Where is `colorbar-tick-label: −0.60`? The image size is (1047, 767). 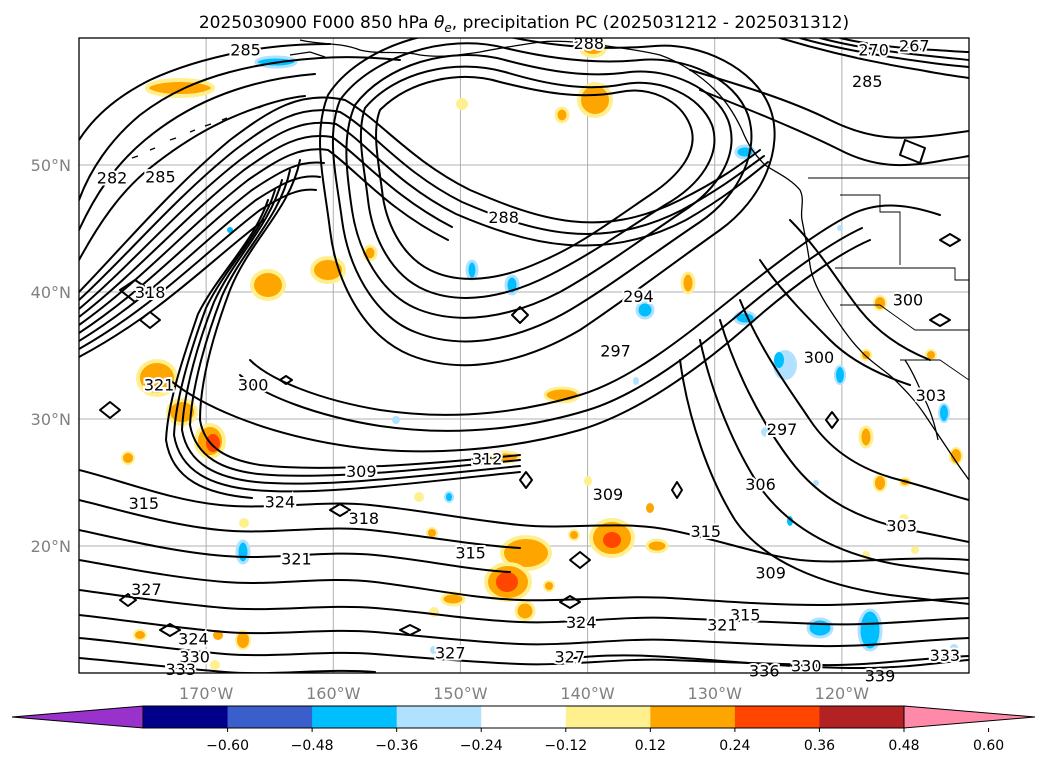 colorbar-tick-label: −0.60 is located at coordinates (227, 746).